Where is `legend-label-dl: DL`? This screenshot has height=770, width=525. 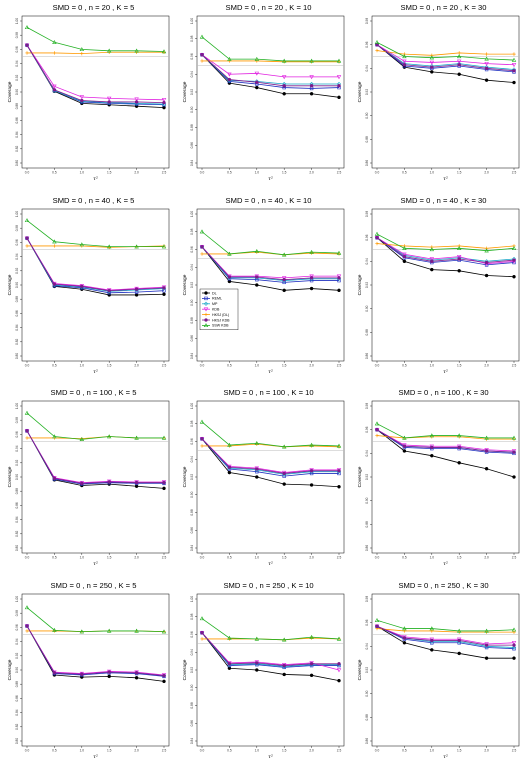
legend-label-dl: DL is located at coordinates (214, 293).